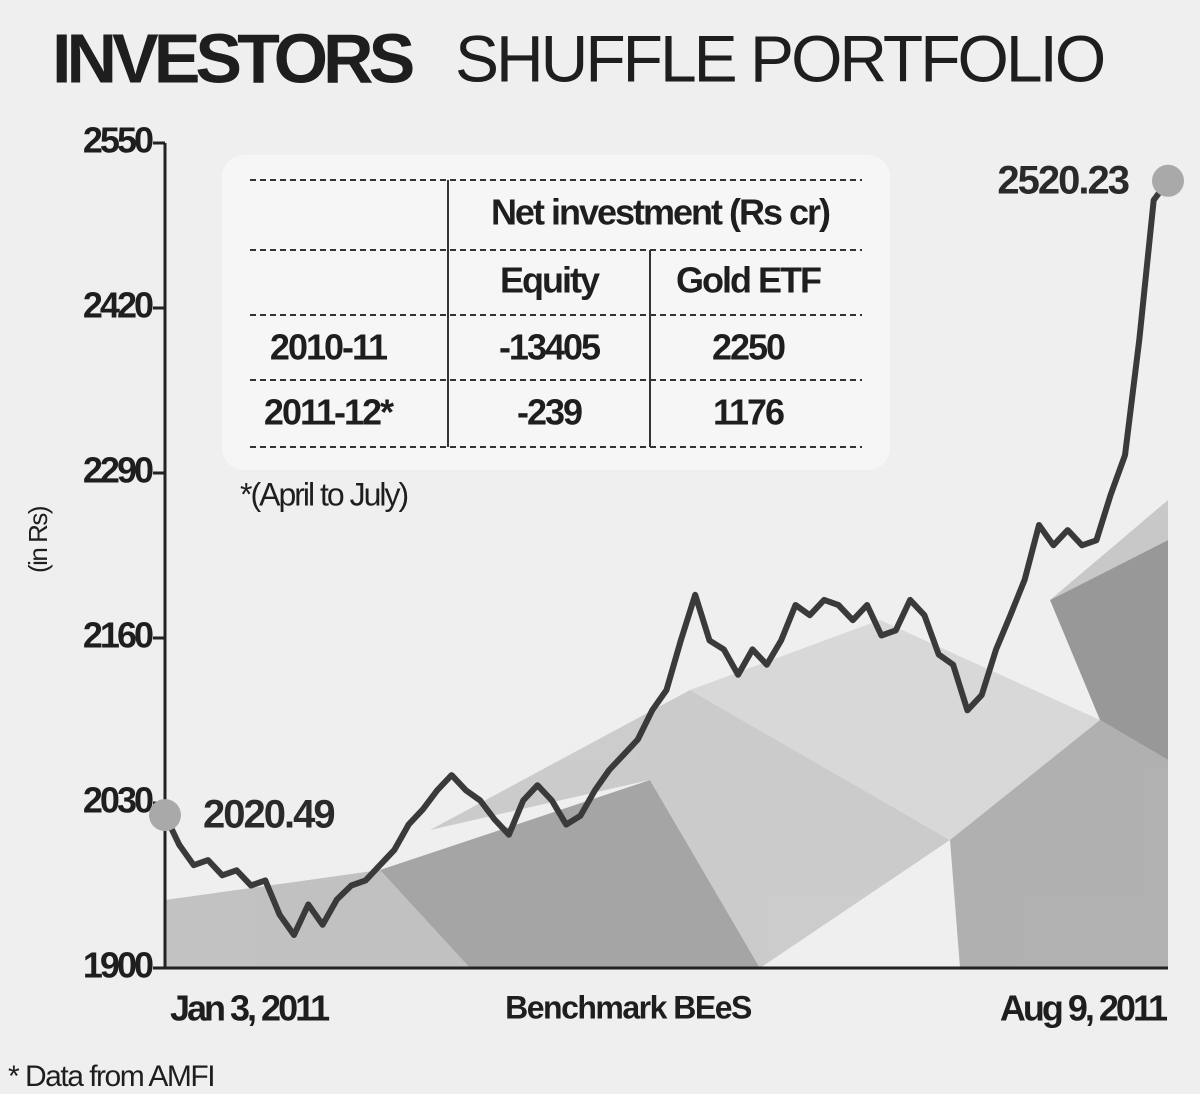 The image size is (1200, 1094). Describe the element at coordinates (324, 494) in the screenshot. I see `table-note: *(April to July)` at that location.